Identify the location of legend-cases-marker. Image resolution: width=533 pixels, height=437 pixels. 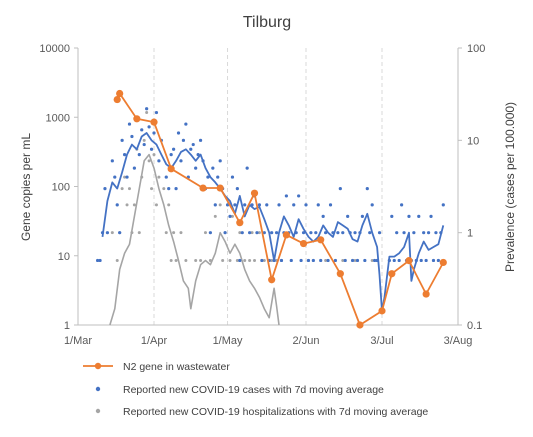
(98, 389).